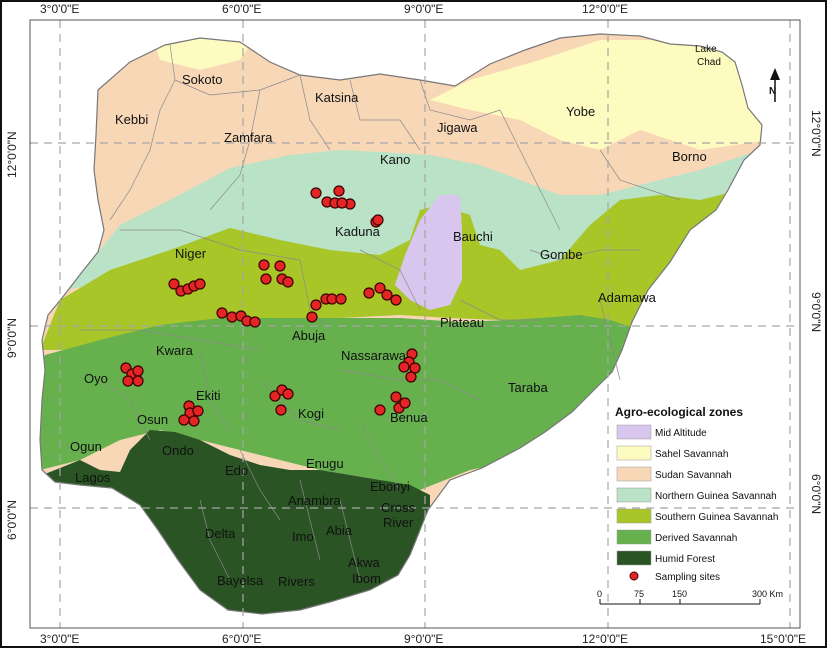 The width and height of the screenshot is (827, 653). What do you see at coordinates (428, 252) in the screenshot?
I see `zone-mid-altitude` at bounding box center [428, 252].